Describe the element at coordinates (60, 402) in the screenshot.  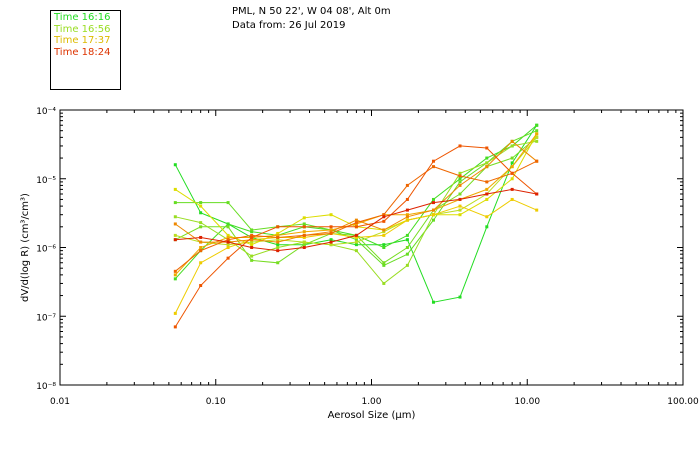
I see `x-tick-label: 0.01` at that location.